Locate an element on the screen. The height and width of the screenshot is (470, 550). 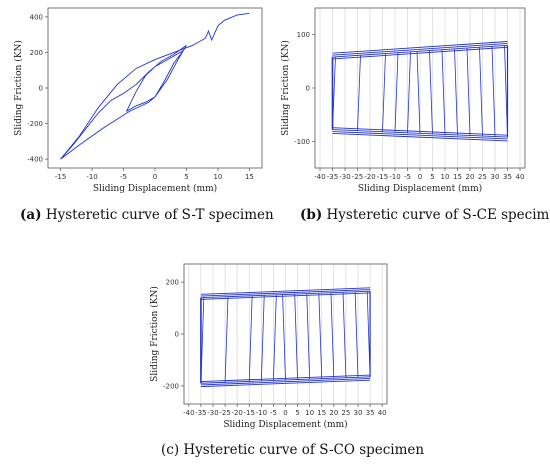
chart1-xtick-label: 30 is located at coordinates (495, 177).